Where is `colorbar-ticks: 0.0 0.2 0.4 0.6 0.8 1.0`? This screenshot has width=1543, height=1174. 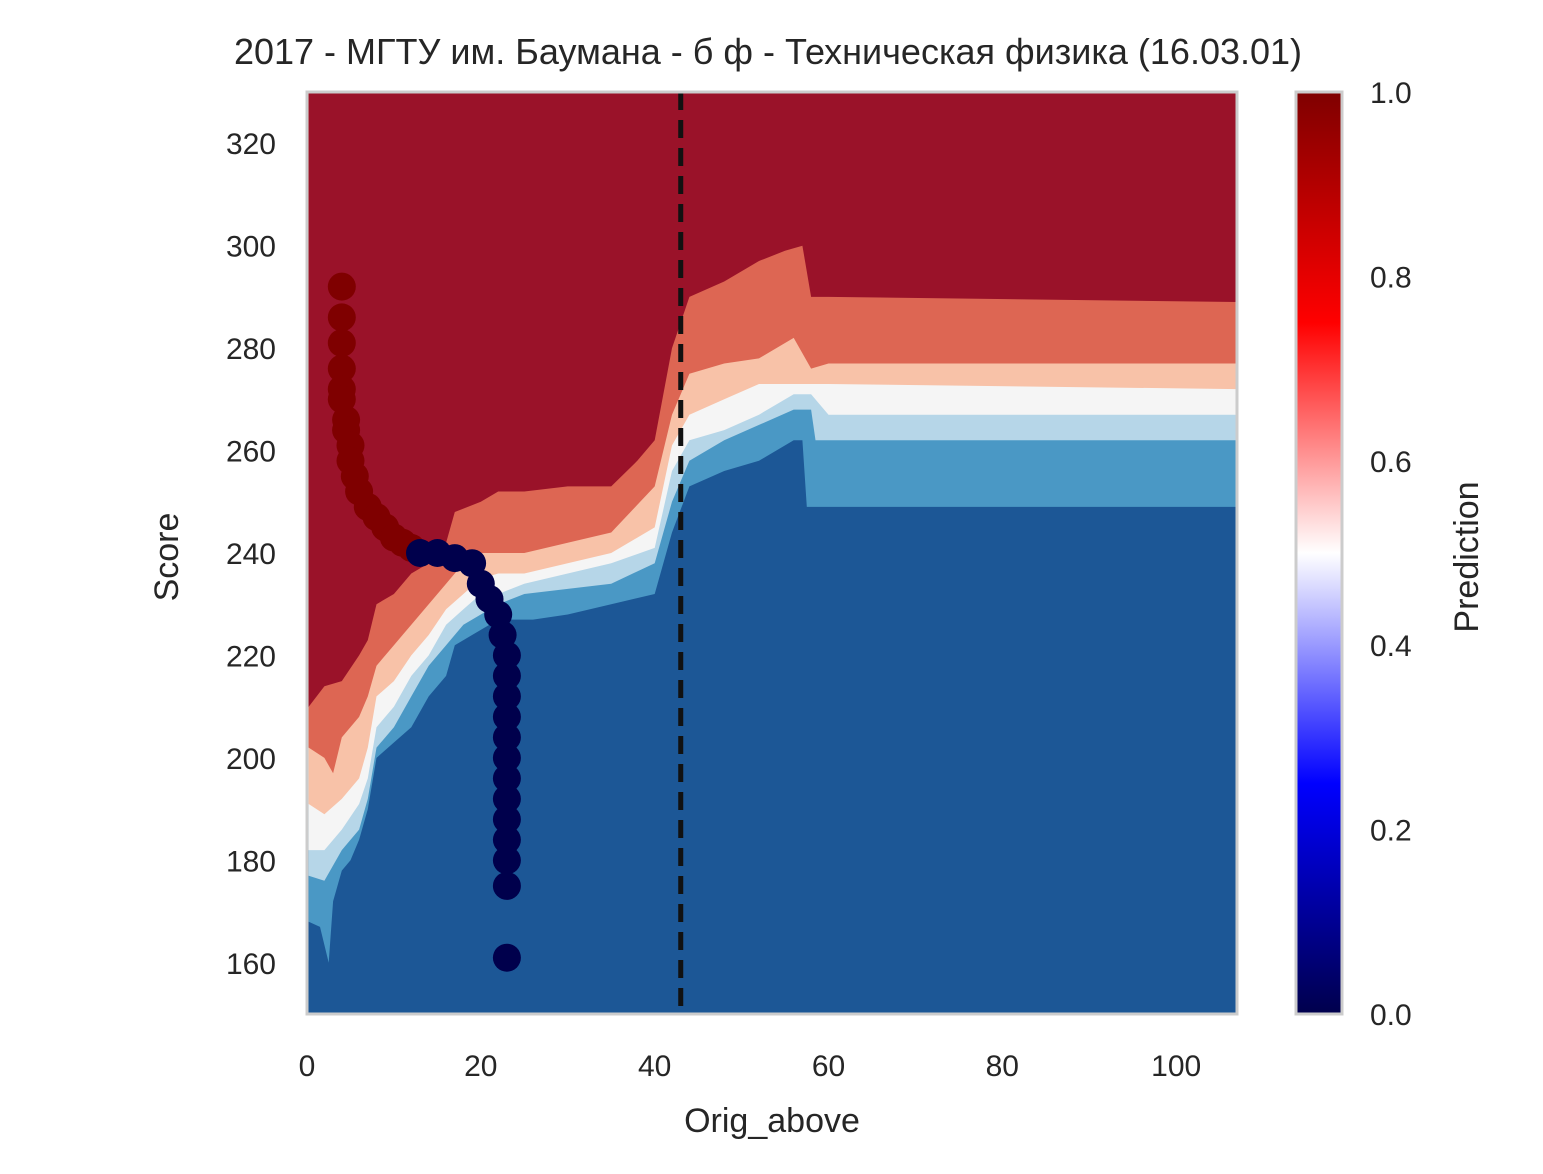
colorbar-ticks: 0.0 0.2 0.4 0.6 0.8 1.0 is located at coordinates (1391, 554).